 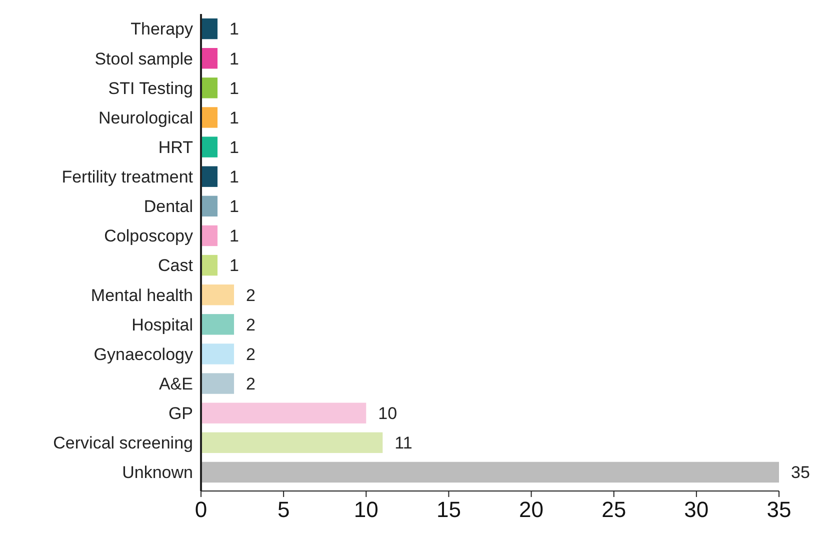 I want to click on y-tick-label: Colposcopy, so click(x=149, y=236).